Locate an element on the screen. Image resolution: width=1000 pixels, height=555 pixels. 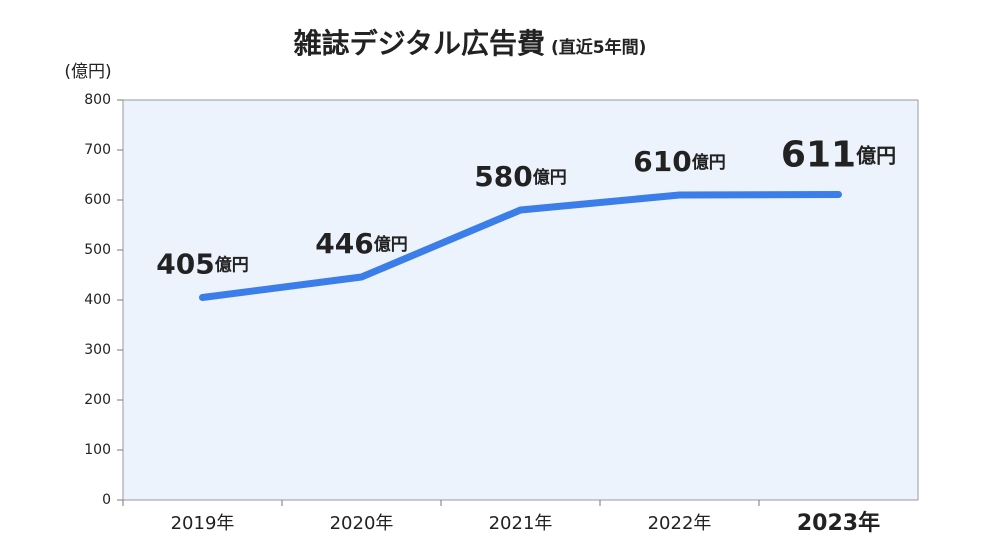
x-tick-label: 2023年 is located at coordinates (838, 523).